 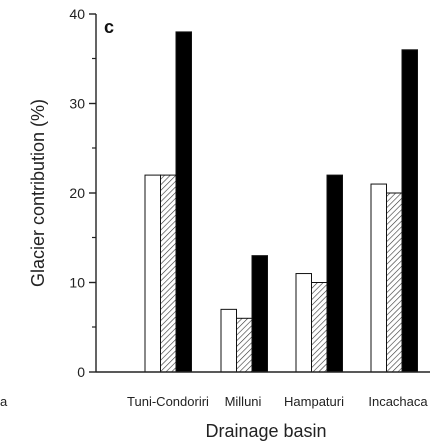 What do you see at coordinates (243, 401) in the screenshot?
I see `x-category-label: Milluni` at bounding box center [243, 401].